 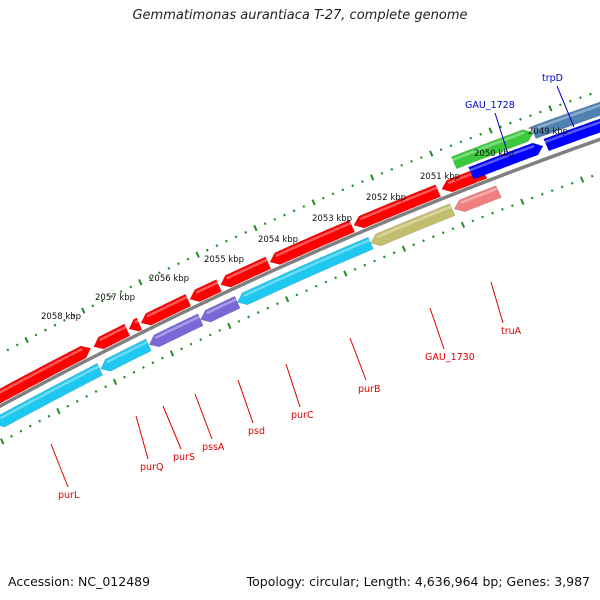 What do you see at coordinates (511, 331) in the screenshot?
I see `gene-label-truA: truA` at bounding box center [511, 331].